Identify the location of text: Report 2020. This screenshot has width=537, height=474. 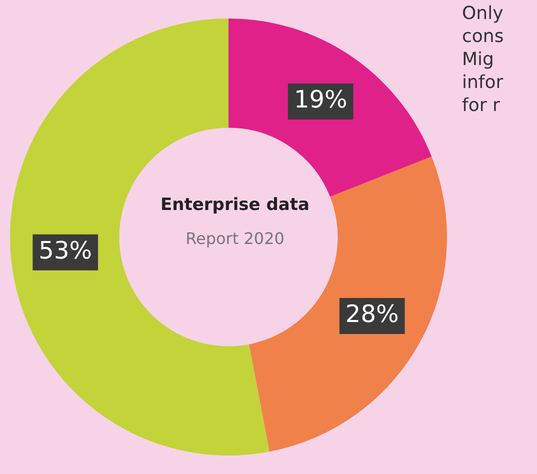
(235, 238).